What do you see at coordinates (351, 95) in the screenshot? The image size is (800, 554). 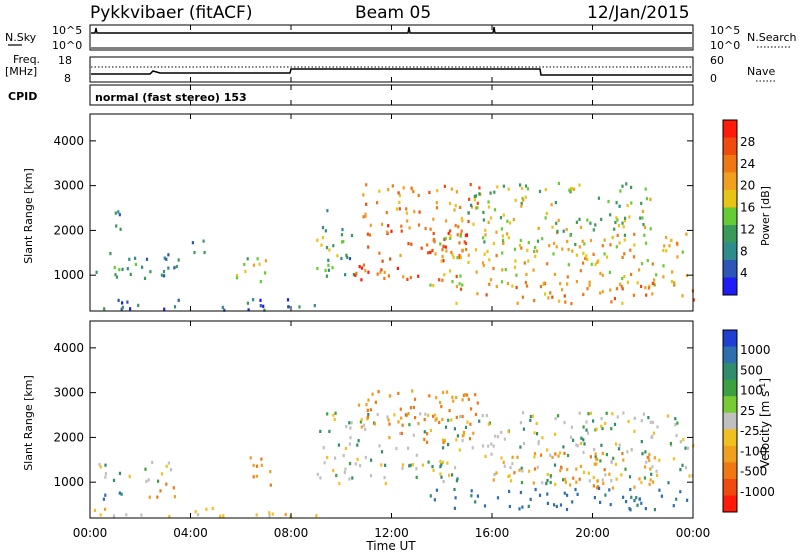 I see `cpid-panel: CPID normal (fast stereo) 153` at bounding box center [351, 95].